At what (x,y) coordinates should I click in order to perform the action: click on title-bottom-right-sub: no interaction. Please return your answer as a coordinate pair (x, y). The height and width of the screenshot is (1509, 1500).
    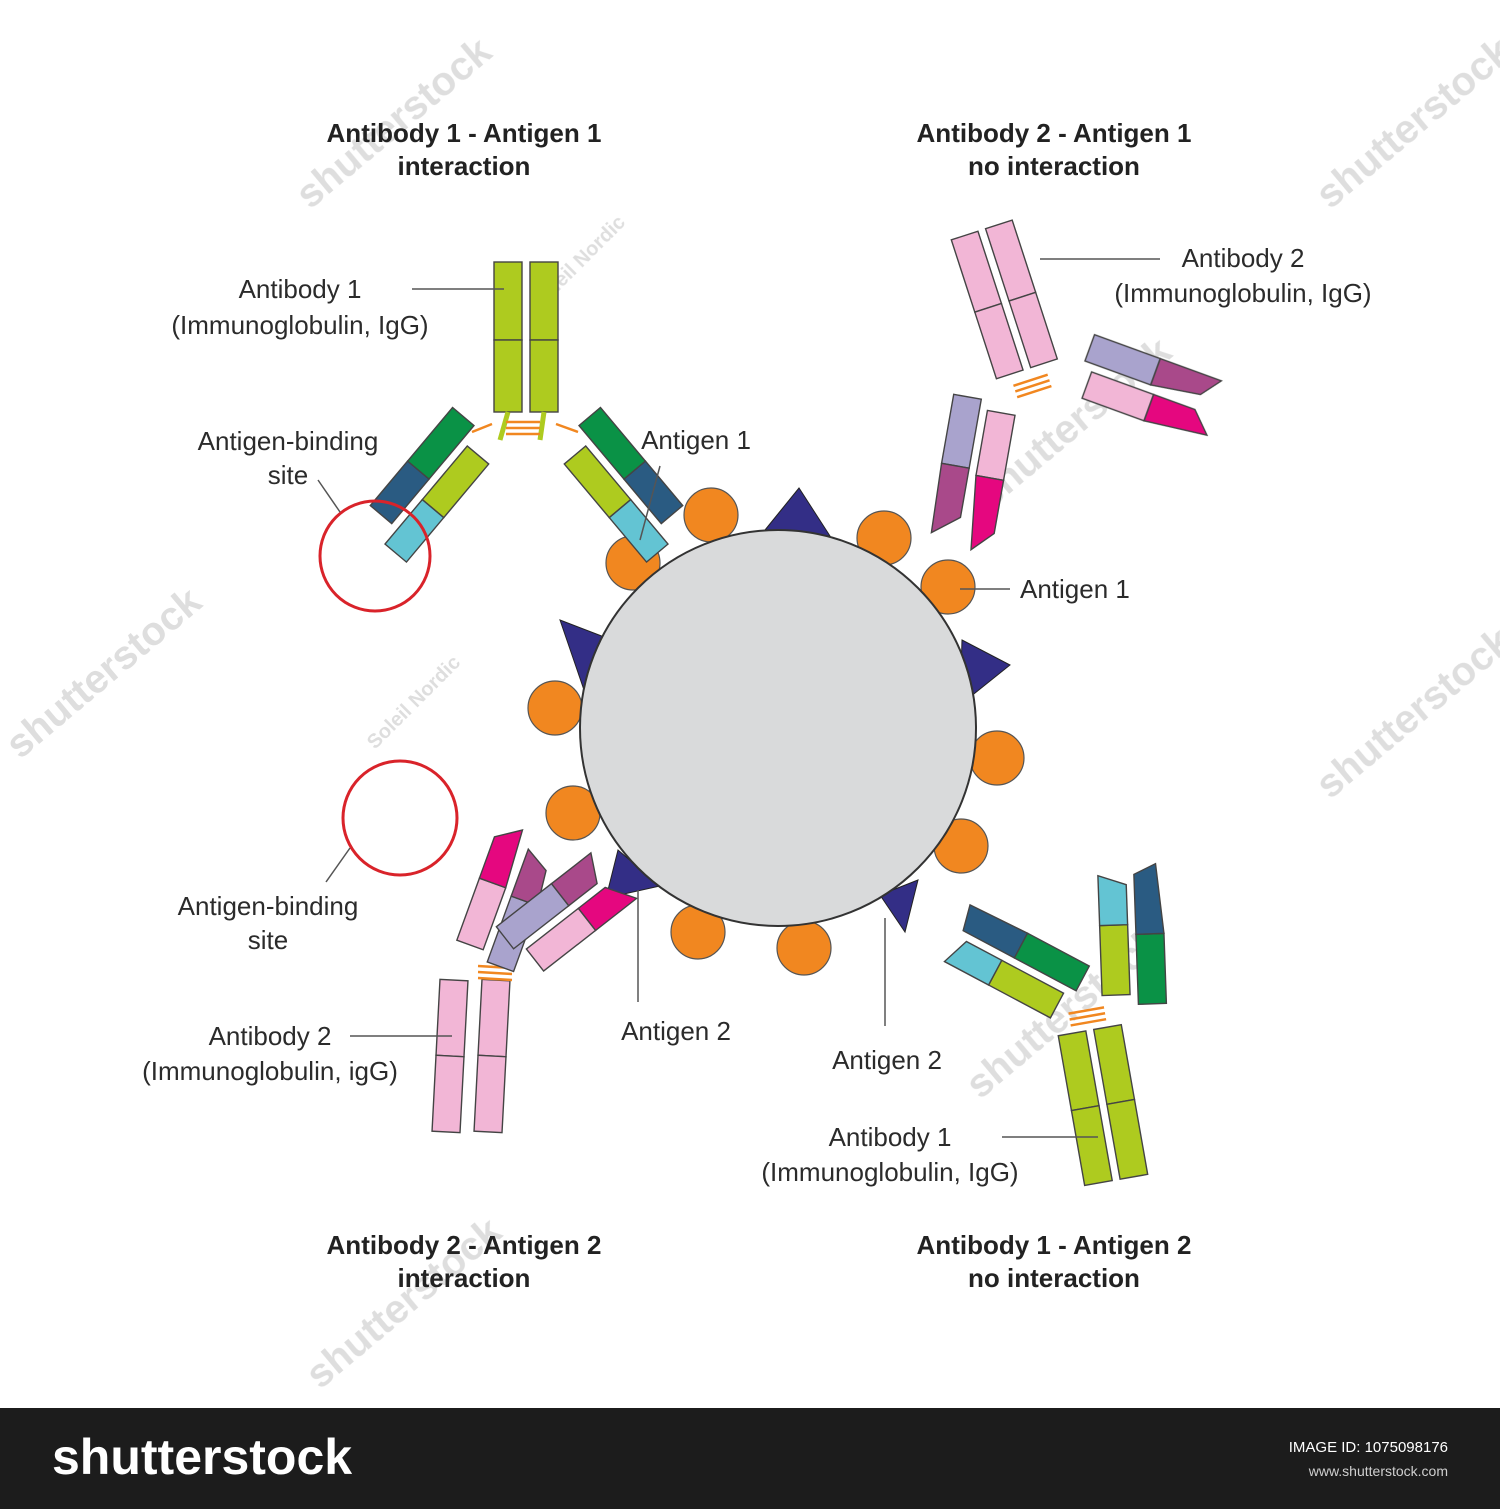
    Looking at the image, I should click on (1054, 1278).